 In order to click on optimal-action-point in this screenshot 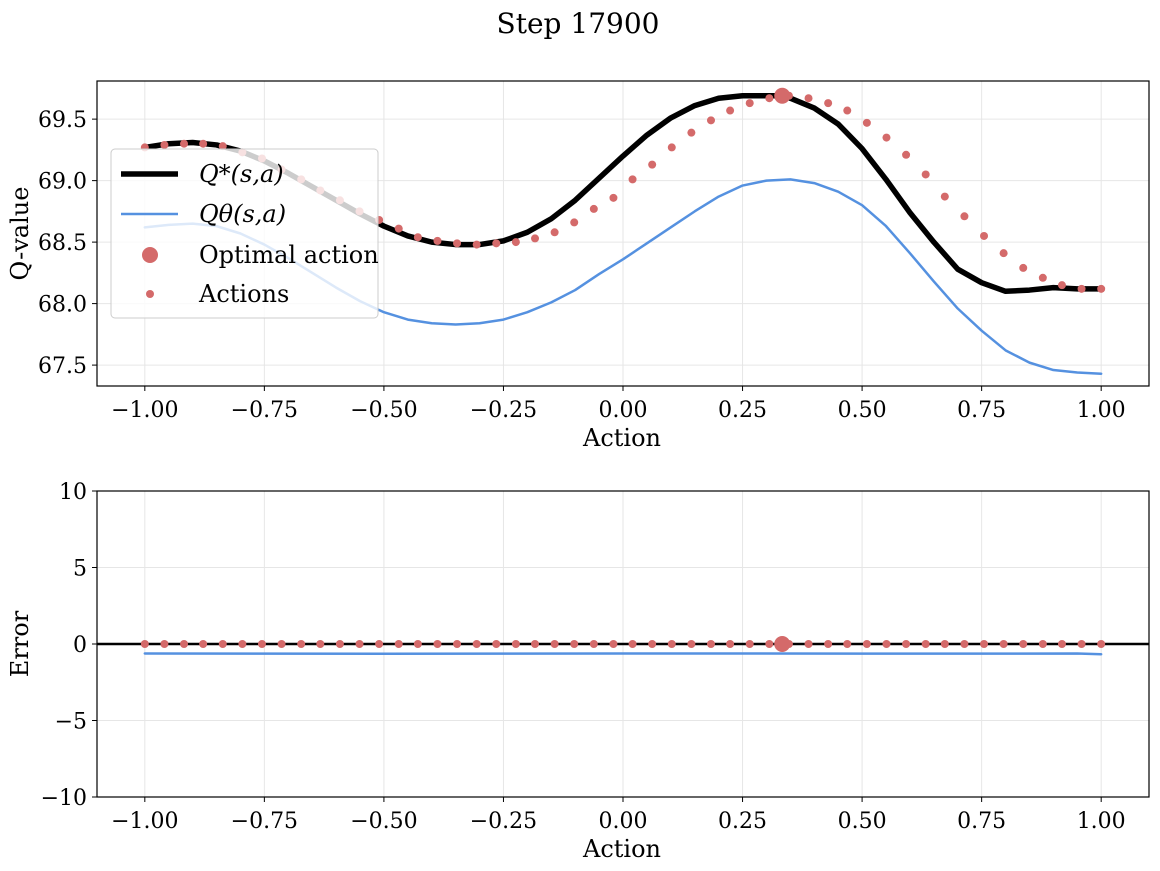, I will do `click(782, 95)`.